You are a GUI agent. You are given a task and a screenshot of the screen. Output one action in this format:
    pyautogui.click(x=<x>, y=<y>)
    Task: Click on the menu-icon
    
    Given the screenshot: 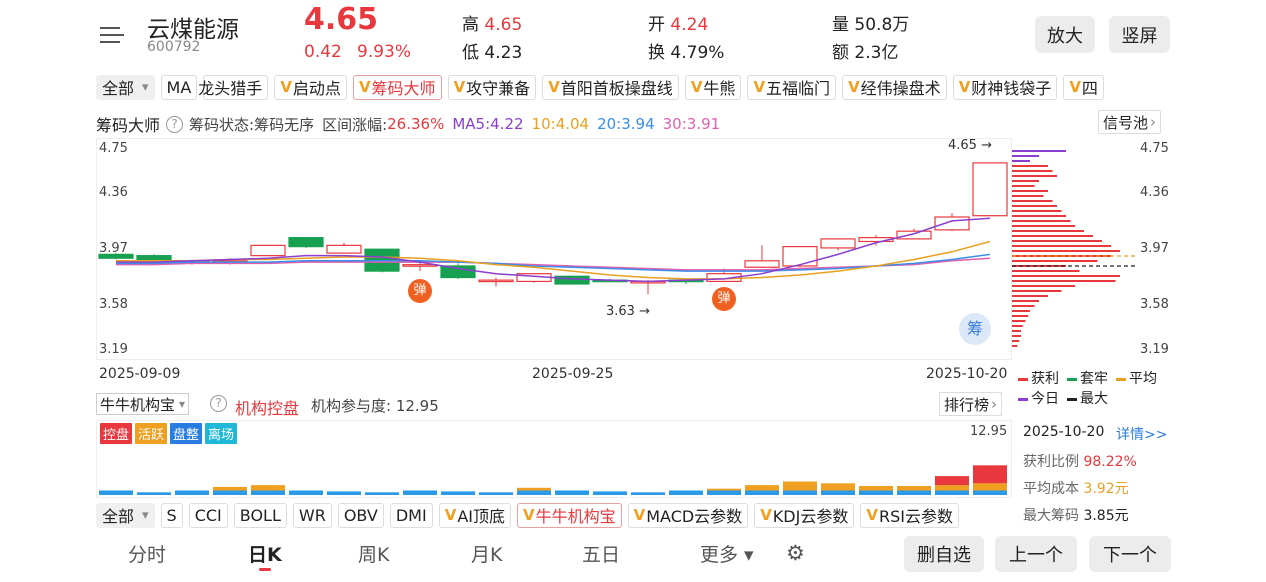 What is the action you would take?
    pyautogui.click(x=112, y=35)
    